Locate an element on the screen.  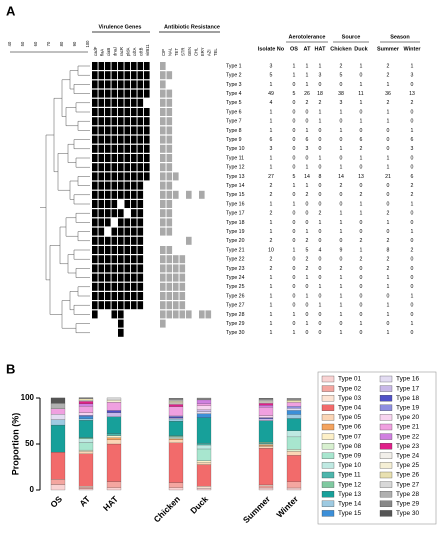
table-cell: 26 is located at coordinates (307, 94).